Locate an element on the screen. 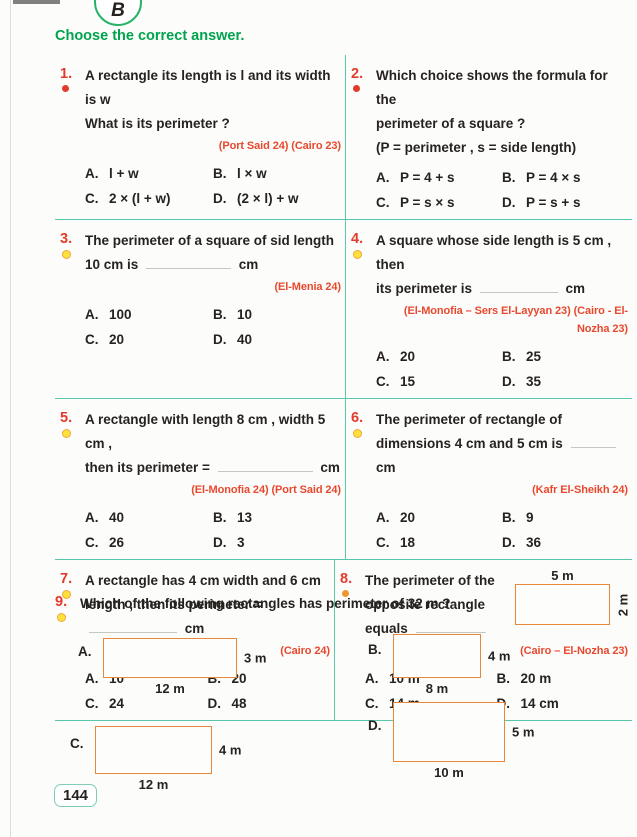 Image resolution: width=637 pixels, height=837 pixels. option-D: D. 48 is located at coordinates (269, 704).